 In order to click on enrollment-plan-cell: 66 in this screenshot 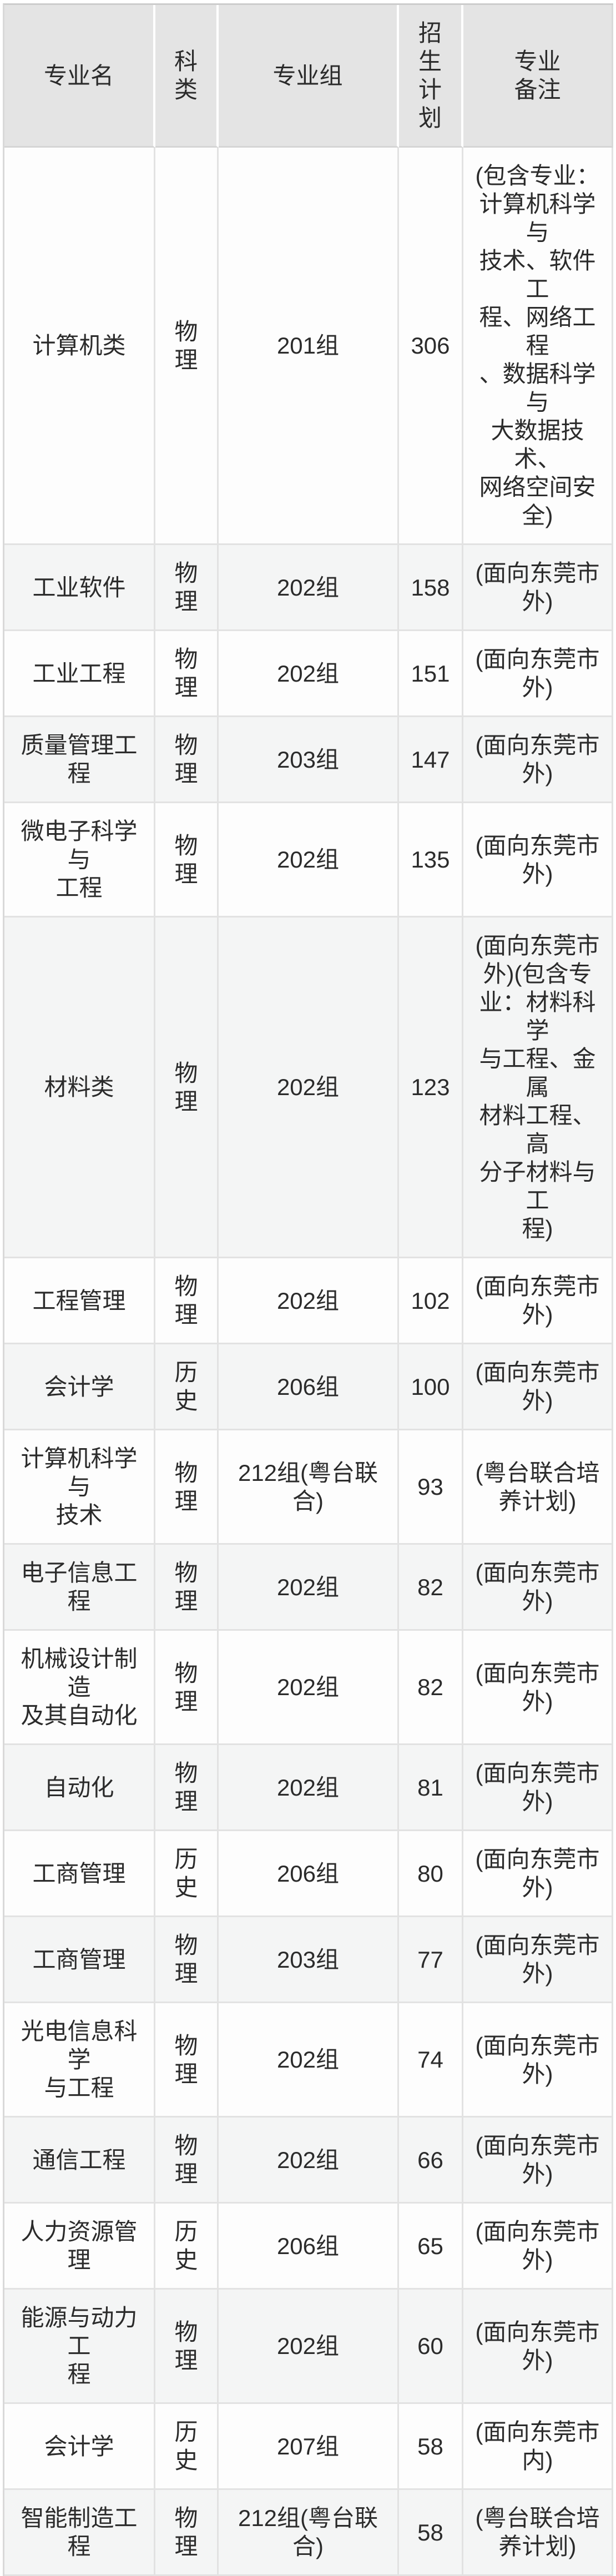, I will do `click(431, 2161)`.